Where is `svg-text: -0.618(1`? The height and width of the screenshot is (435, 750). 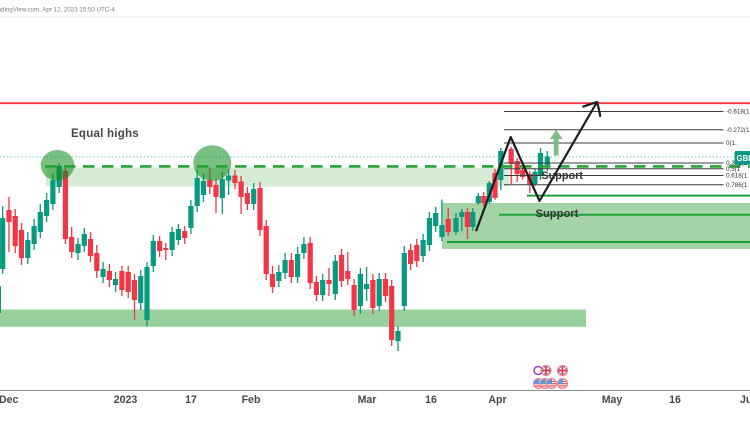 svg-text: -0.618(1 is located at coordinates (738, 112).